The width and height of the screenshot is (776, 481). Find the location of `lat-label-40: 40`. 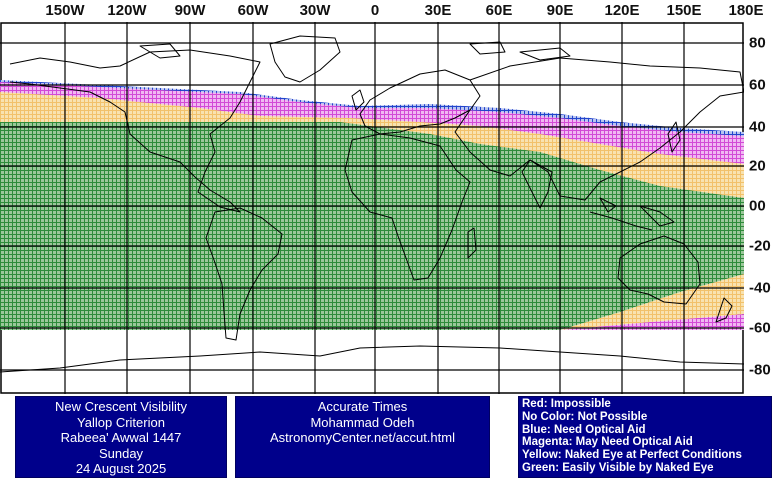

lat-label-40: 40 is located at coordinates (757, 127).